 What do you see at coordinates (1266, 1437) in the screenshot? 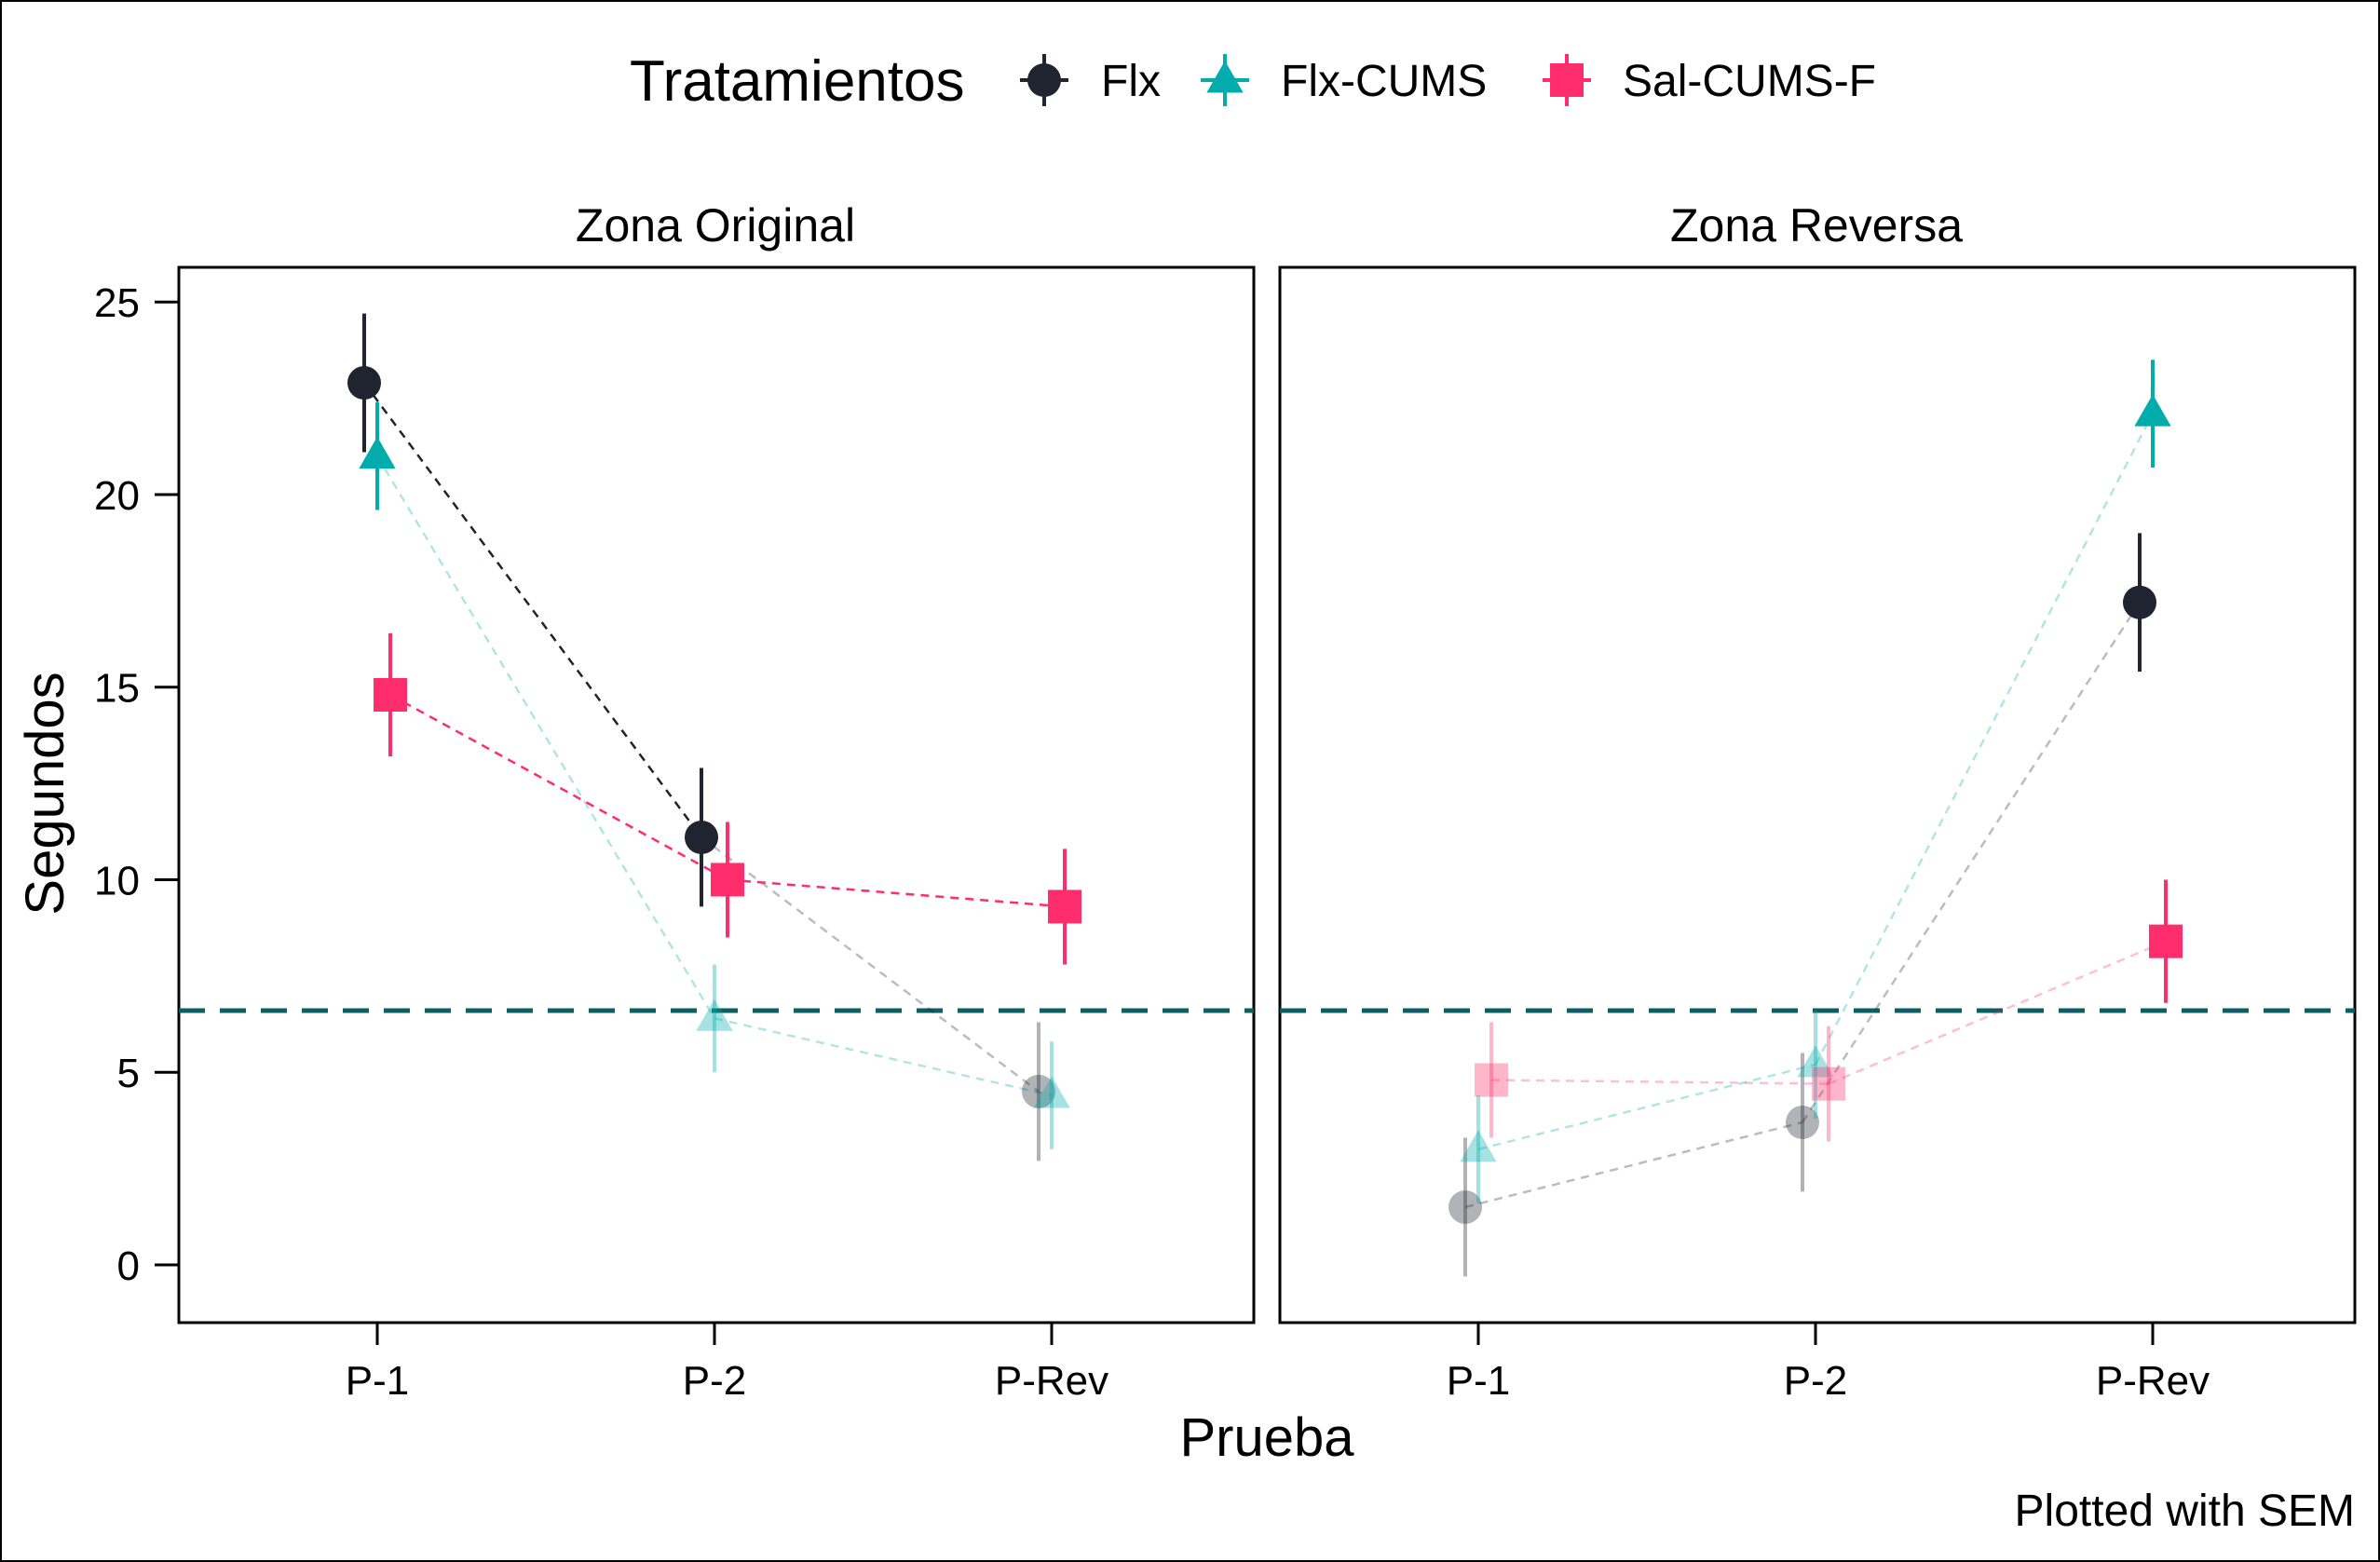
I see `x-axis-title: Prueba` at bounding box center [1266, 1437].